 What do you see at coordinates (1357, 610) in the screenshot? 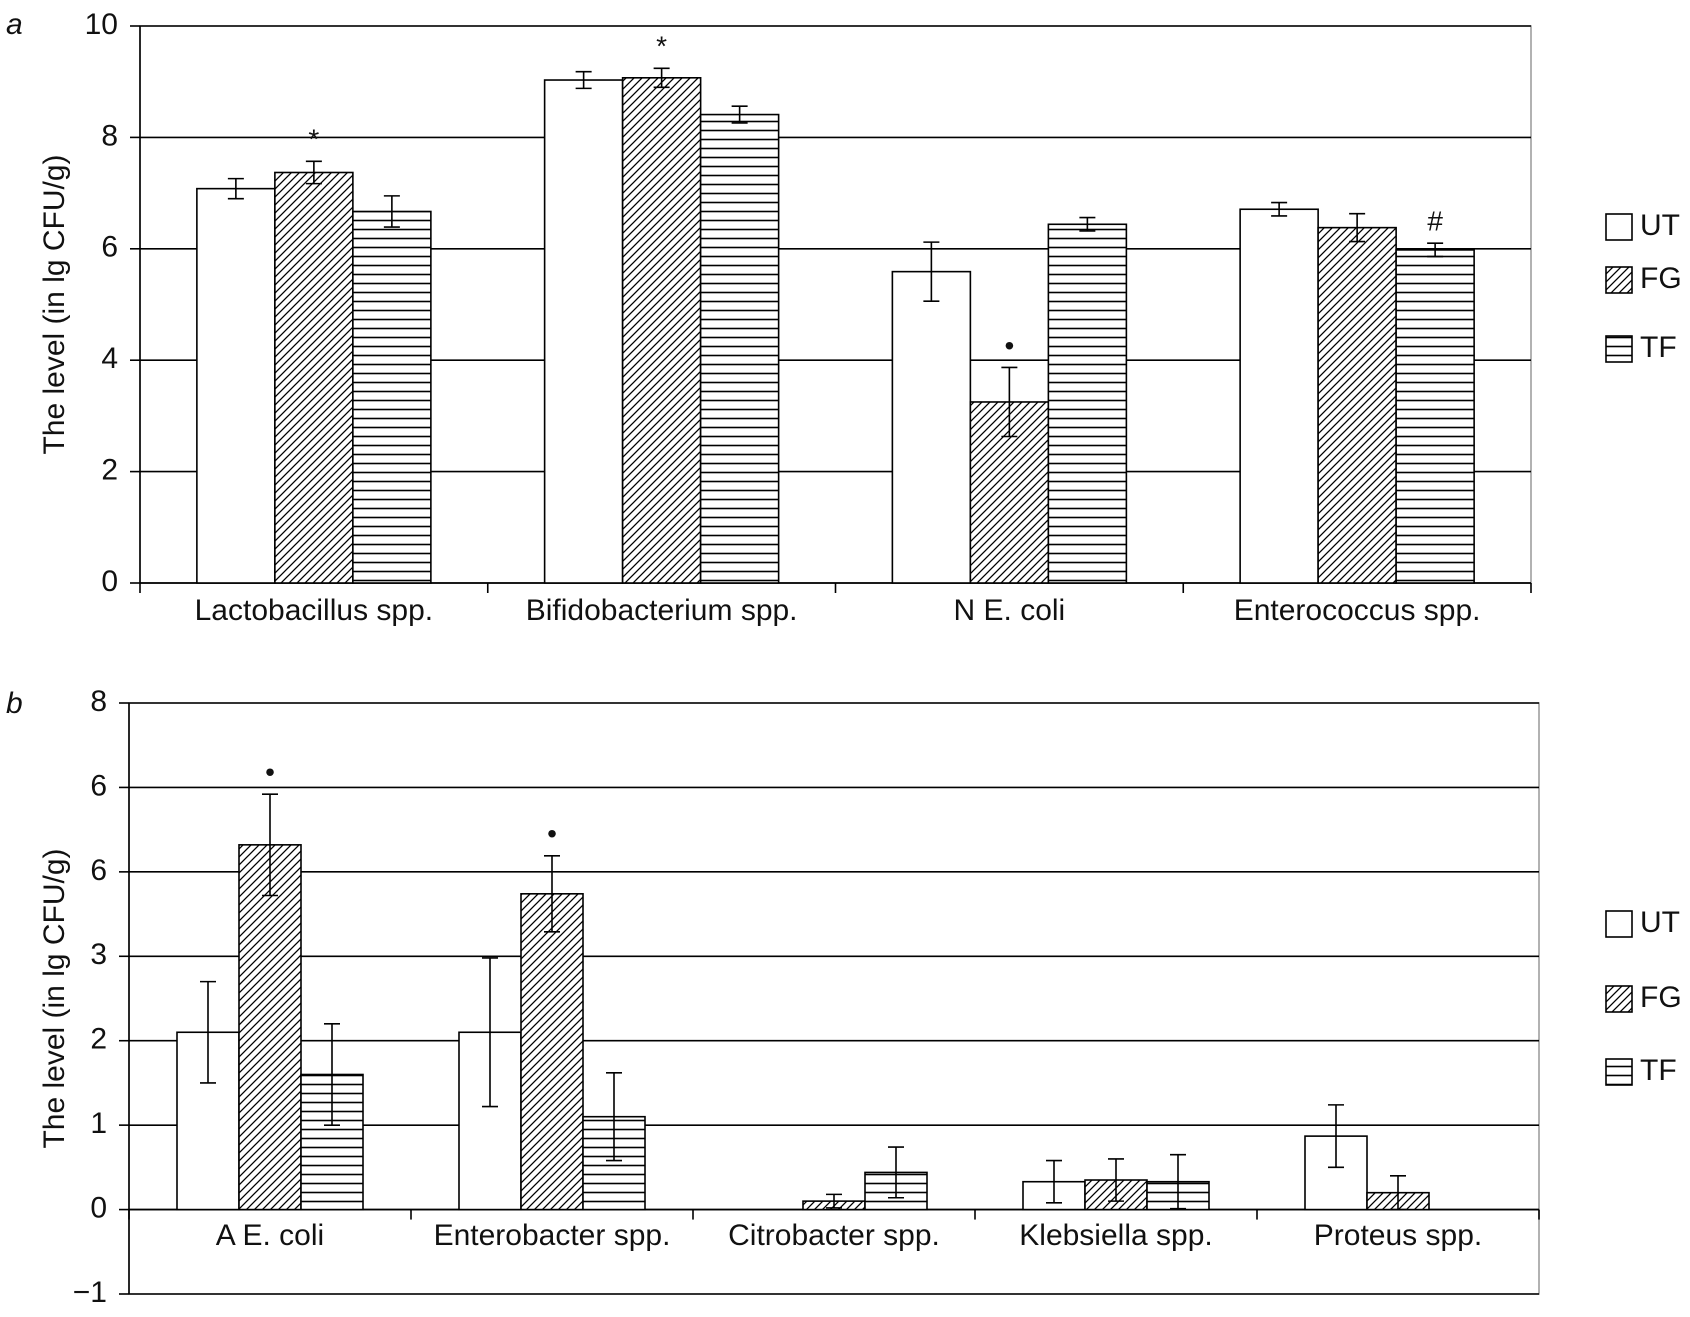
I see `x-tick-label: Enterococcus spp.` at bounding box center [1357, 610].